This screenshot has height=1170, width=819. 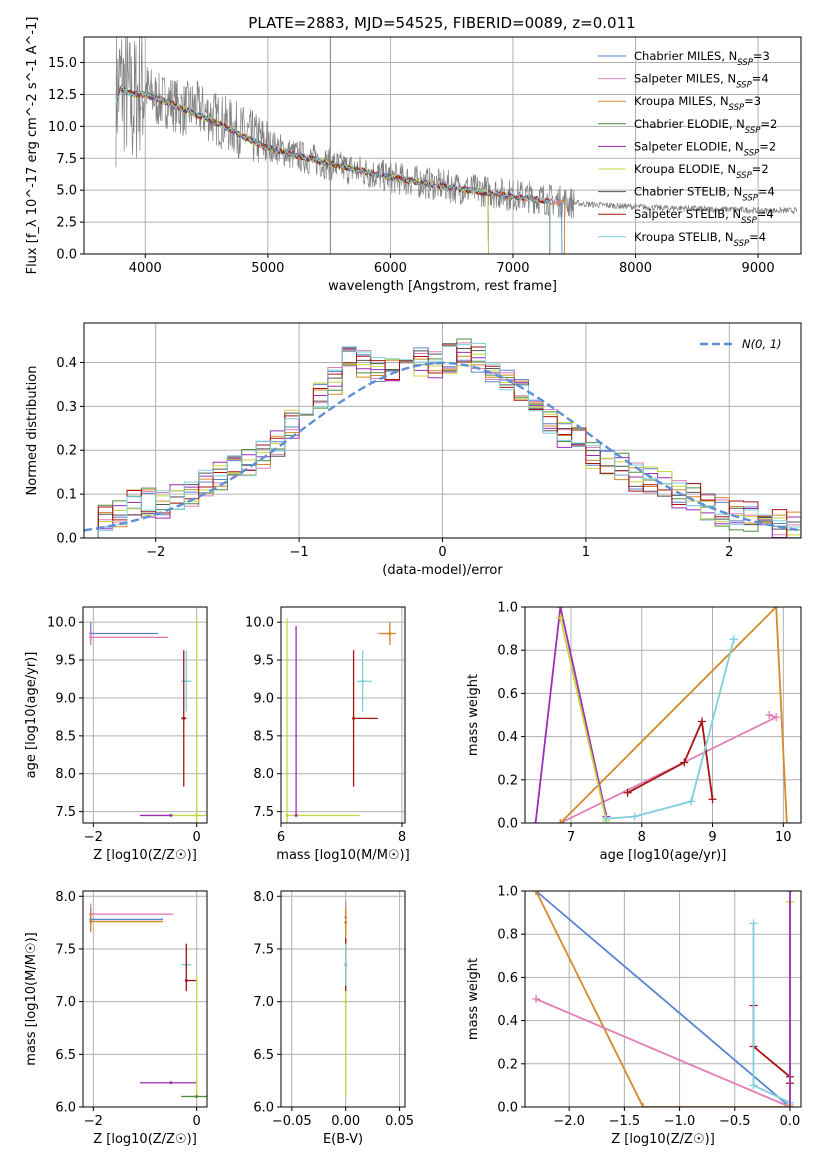 I want to click on legend-label: Chabrier MILES, NSSP=3, so click(x=702, y=58).